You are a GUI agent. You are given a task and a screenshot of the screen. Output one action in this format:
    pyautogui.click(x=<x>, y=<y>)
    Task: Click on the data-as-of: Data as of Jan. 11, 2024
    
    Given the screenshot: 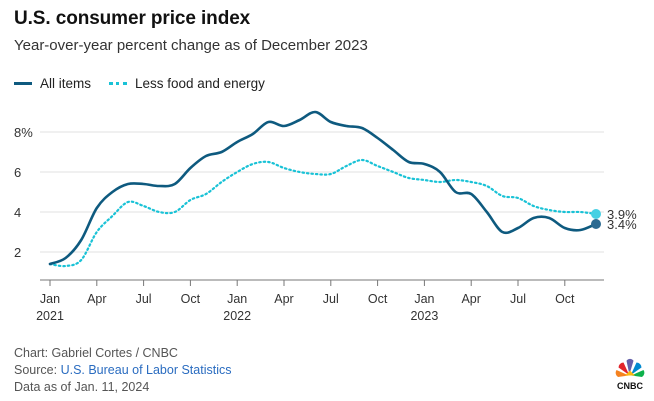 What is the action you would take?
    pyautogui.click(x=82, y=387)
    